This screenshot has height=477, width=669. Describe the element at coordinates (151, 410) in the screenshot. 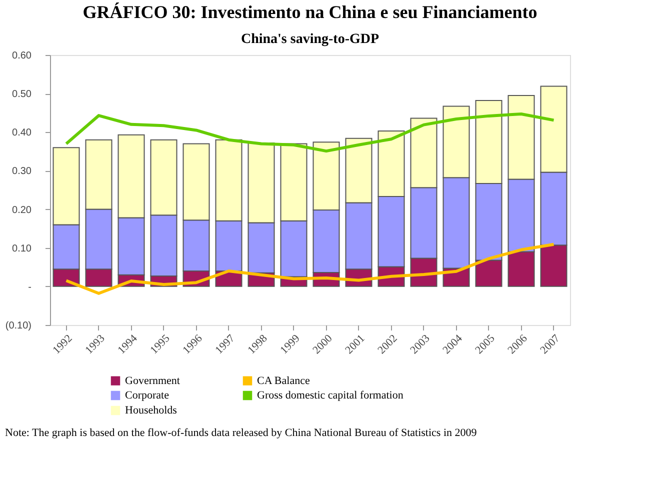

I see `legend-label: Households` at that location.